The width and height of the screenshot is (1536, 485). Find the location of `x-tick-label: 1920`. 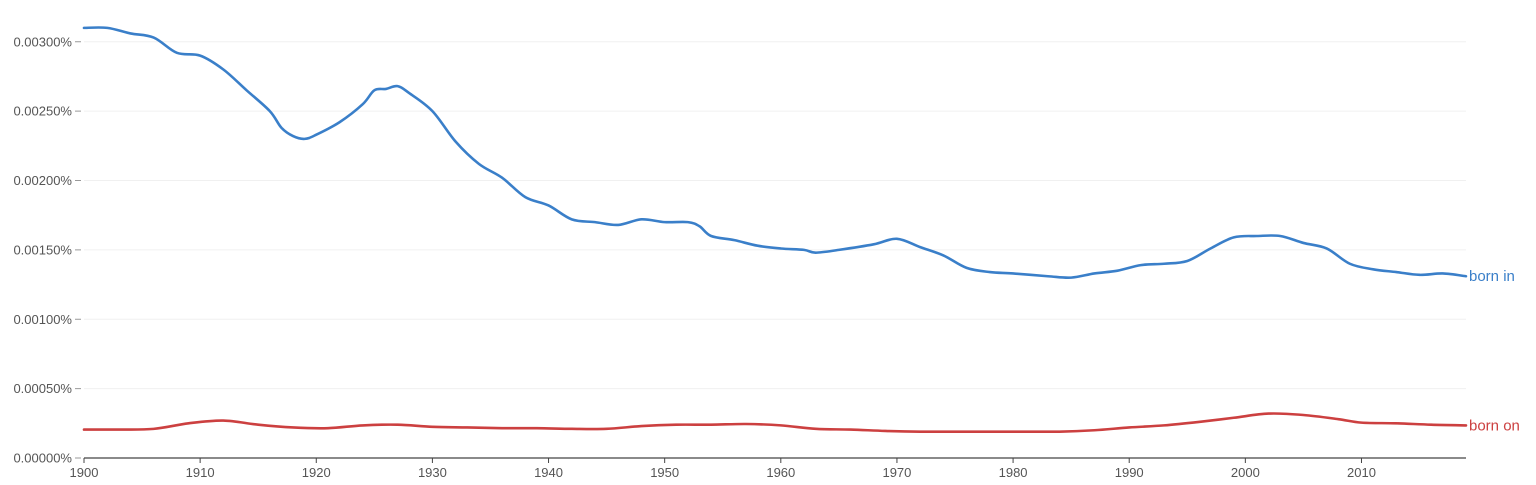

x-tick-label: 1920 is located at coordinates (316, 472).